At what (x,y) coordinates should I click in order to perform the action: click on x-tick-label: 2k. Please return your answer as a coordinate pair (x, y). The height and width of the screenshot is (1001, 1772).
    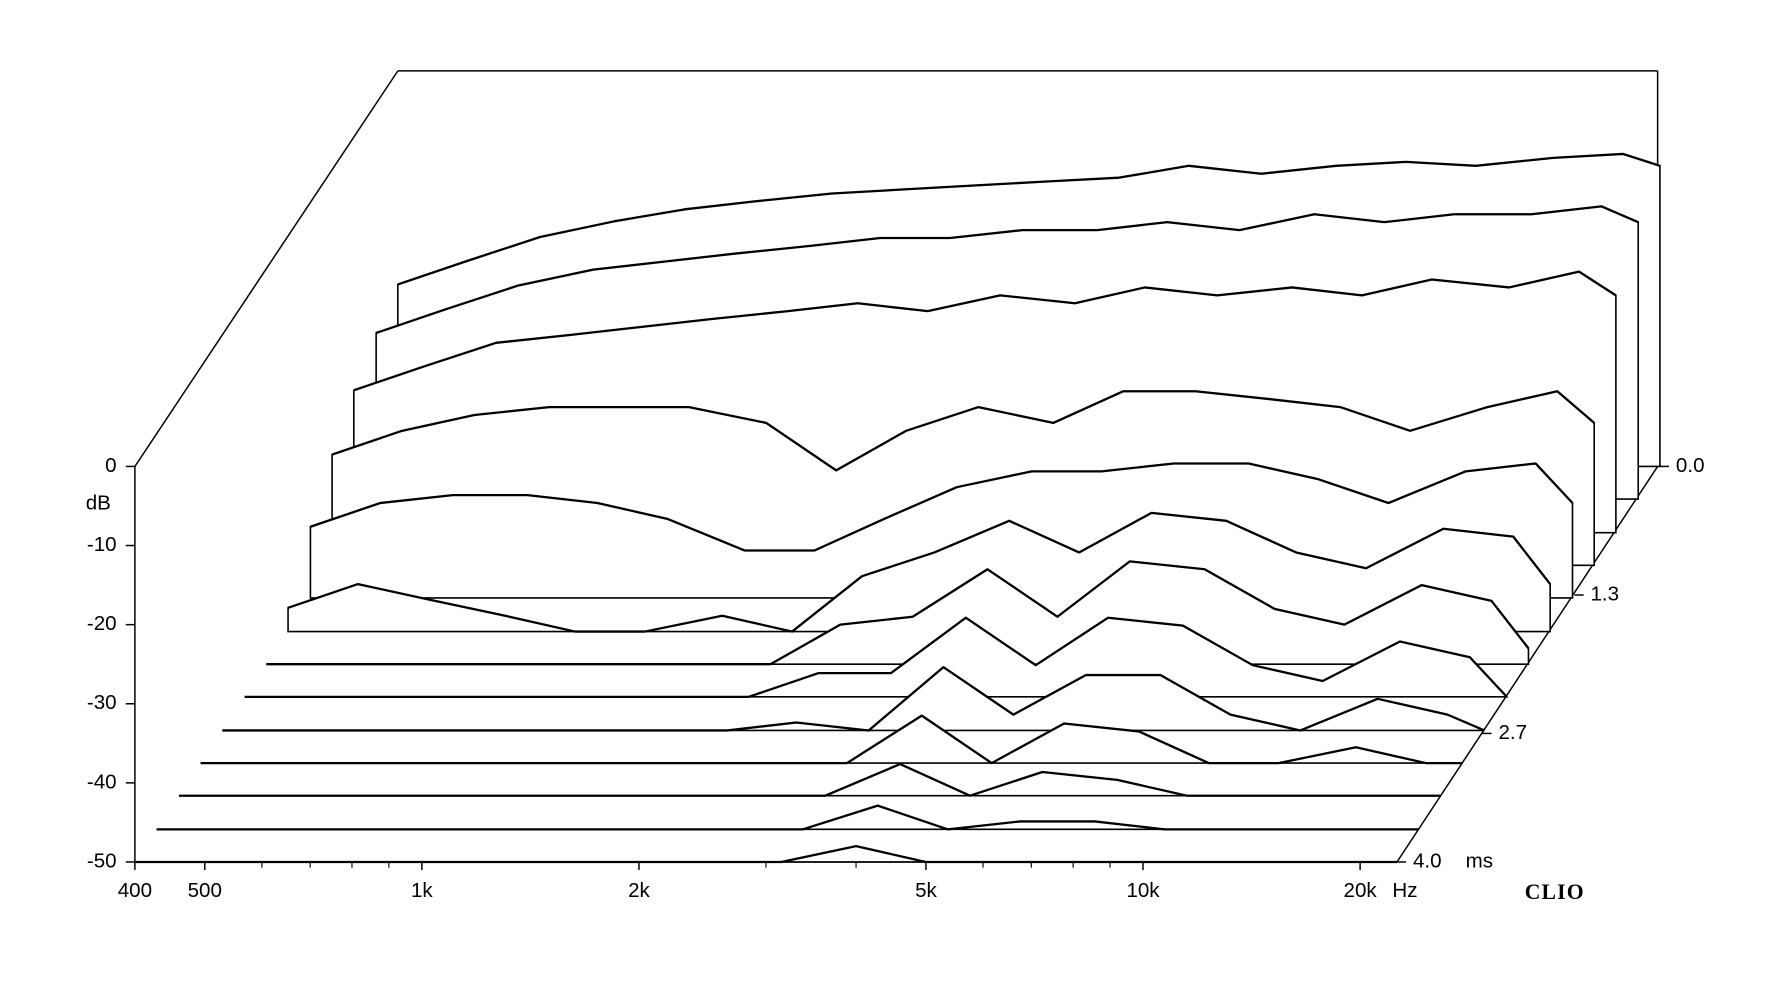
    Looking at the image, I should click on (639, 890).